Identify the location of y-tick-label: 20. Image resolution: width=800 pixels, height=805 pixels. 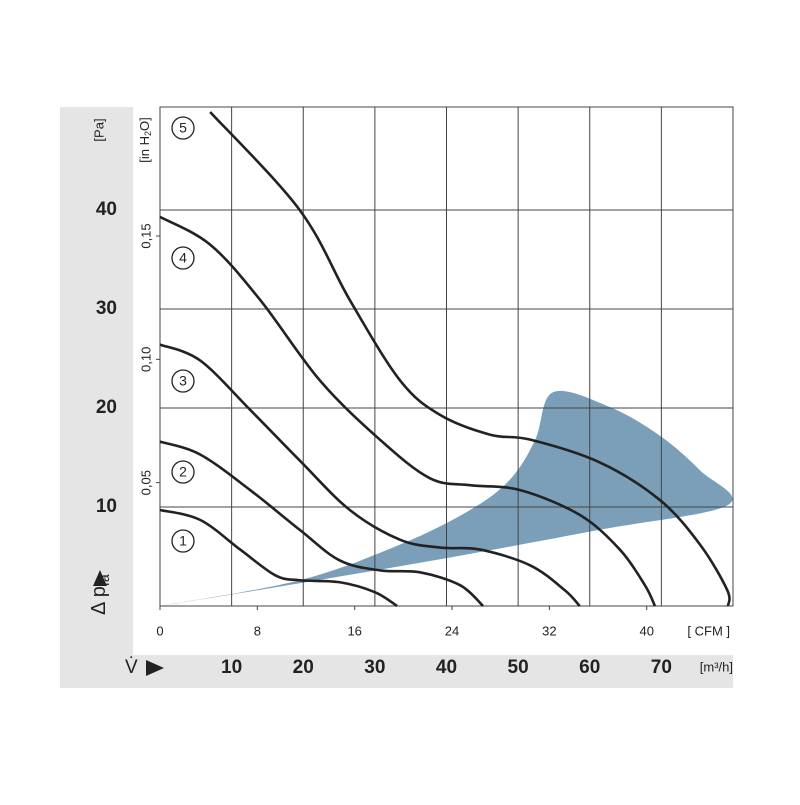
(106, 407).